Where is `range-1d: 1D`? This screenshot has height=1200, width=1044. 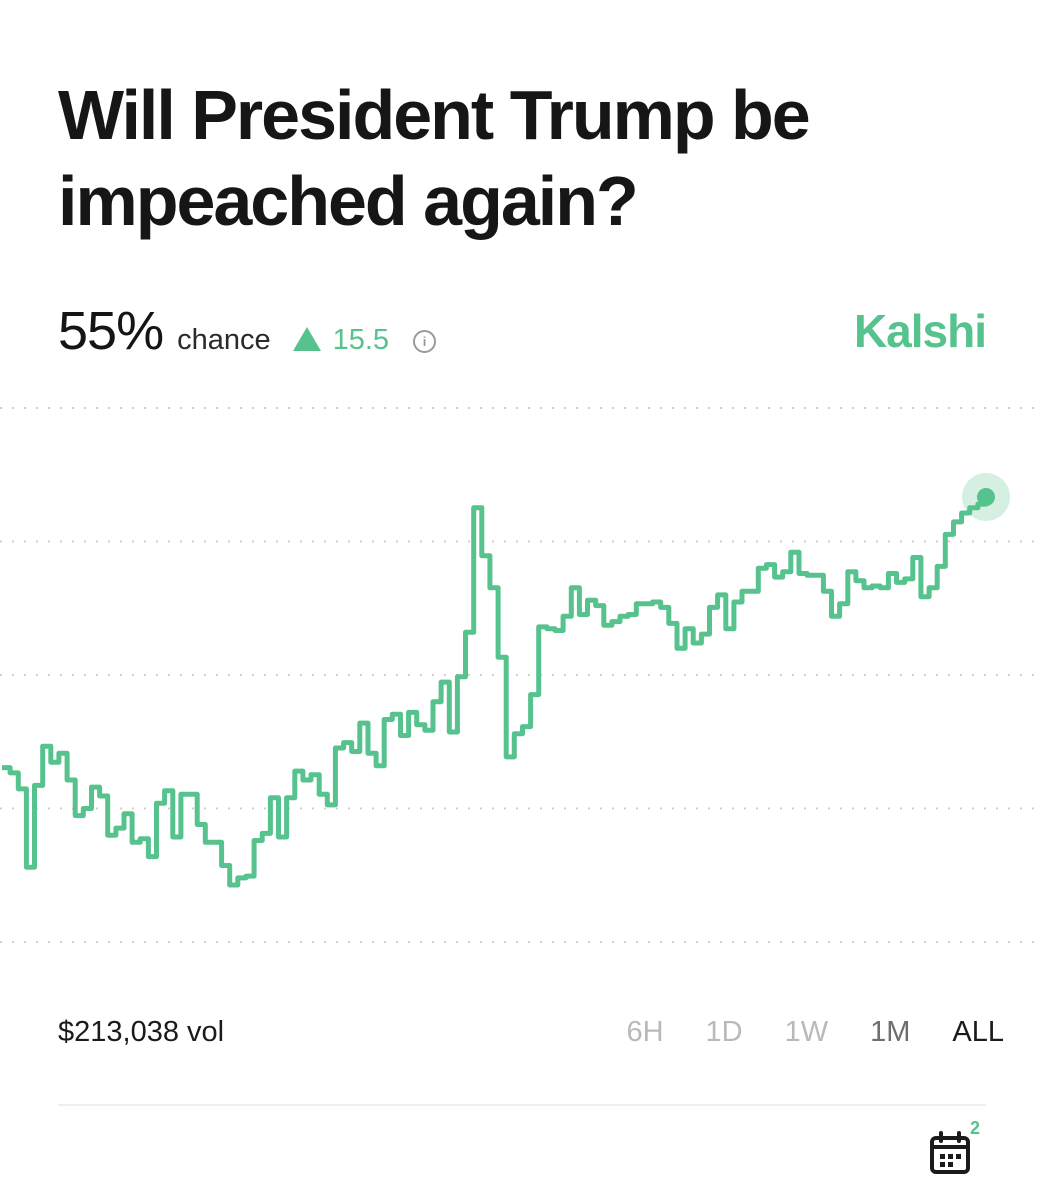
range-1d: 1D is located at coordinates (724, 1031).